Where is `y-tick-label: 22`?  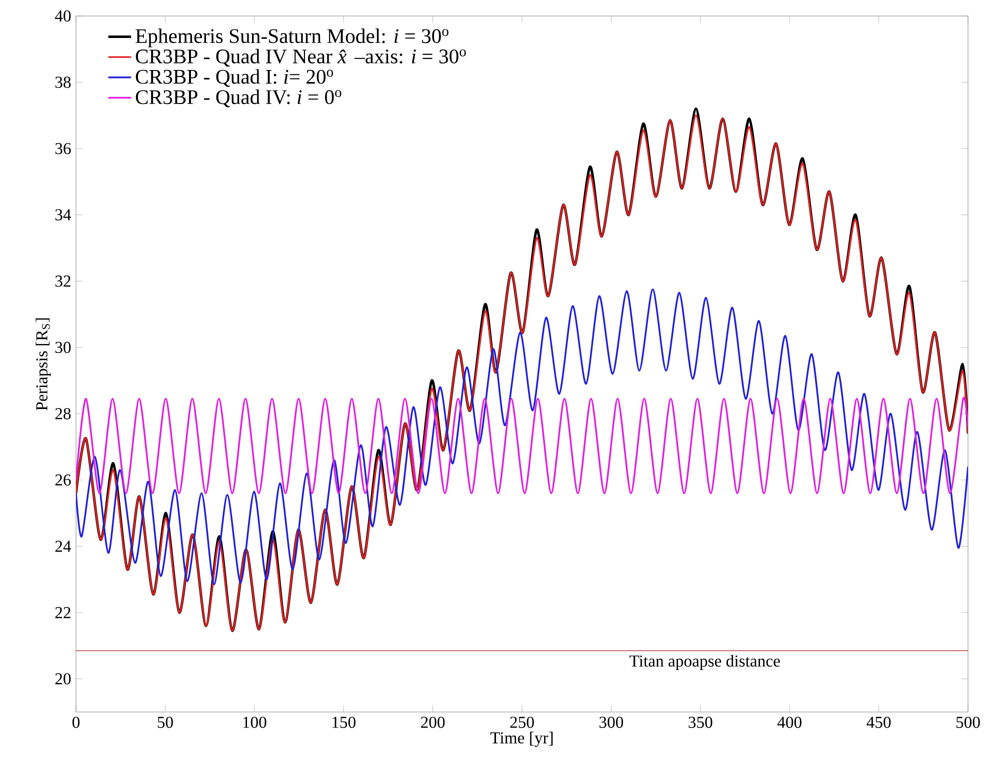 y-tick-label: 22 is located at coordinates (62, 612).